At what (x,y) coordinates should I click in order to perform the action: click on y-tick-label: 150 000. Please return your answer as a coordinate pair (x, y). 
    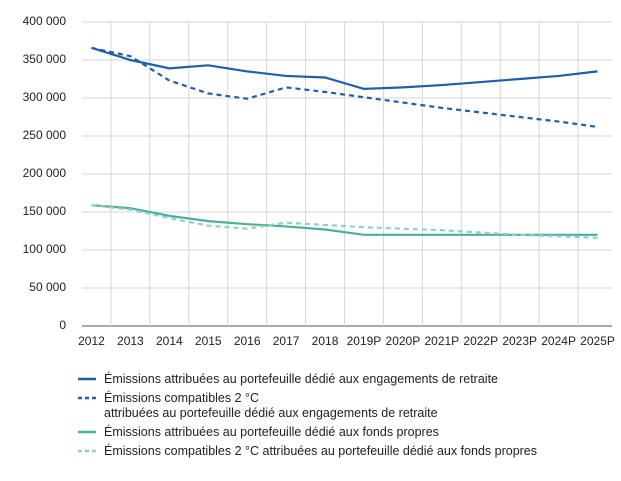
    Looking at the image, I should click on (45, 211).